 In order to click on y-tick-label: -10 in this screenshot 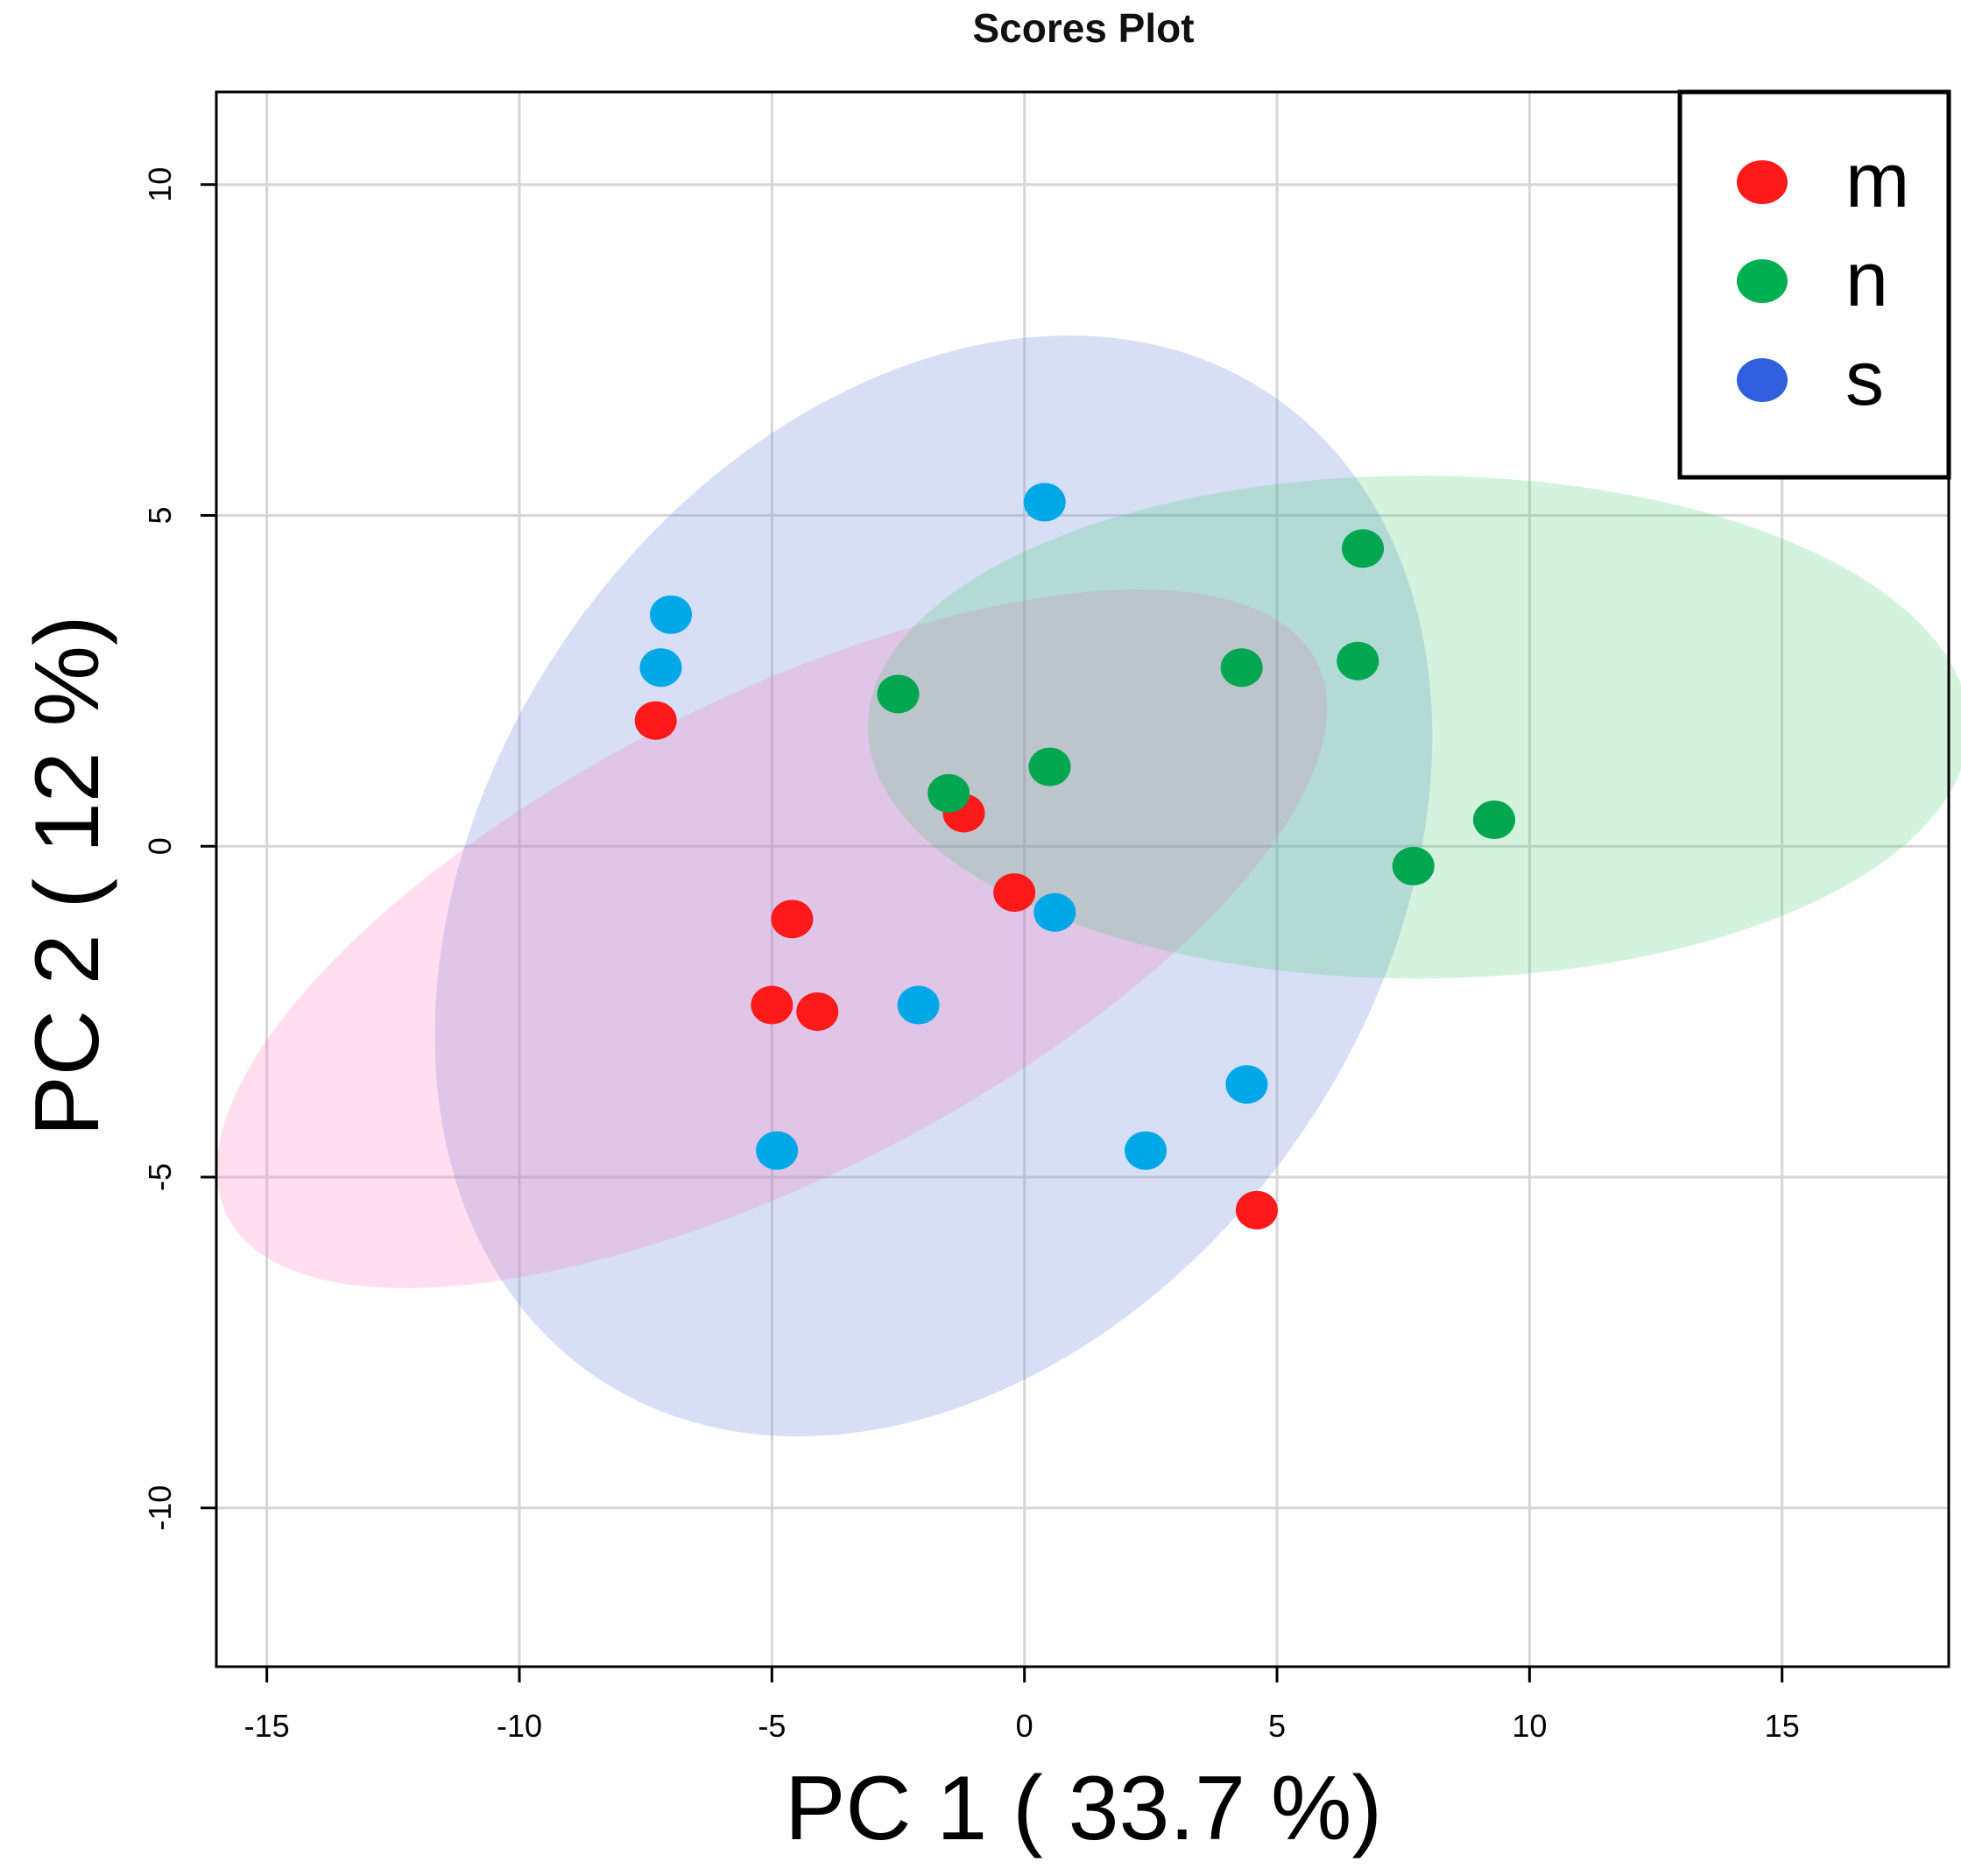, I will do `click(160, 1508)`.